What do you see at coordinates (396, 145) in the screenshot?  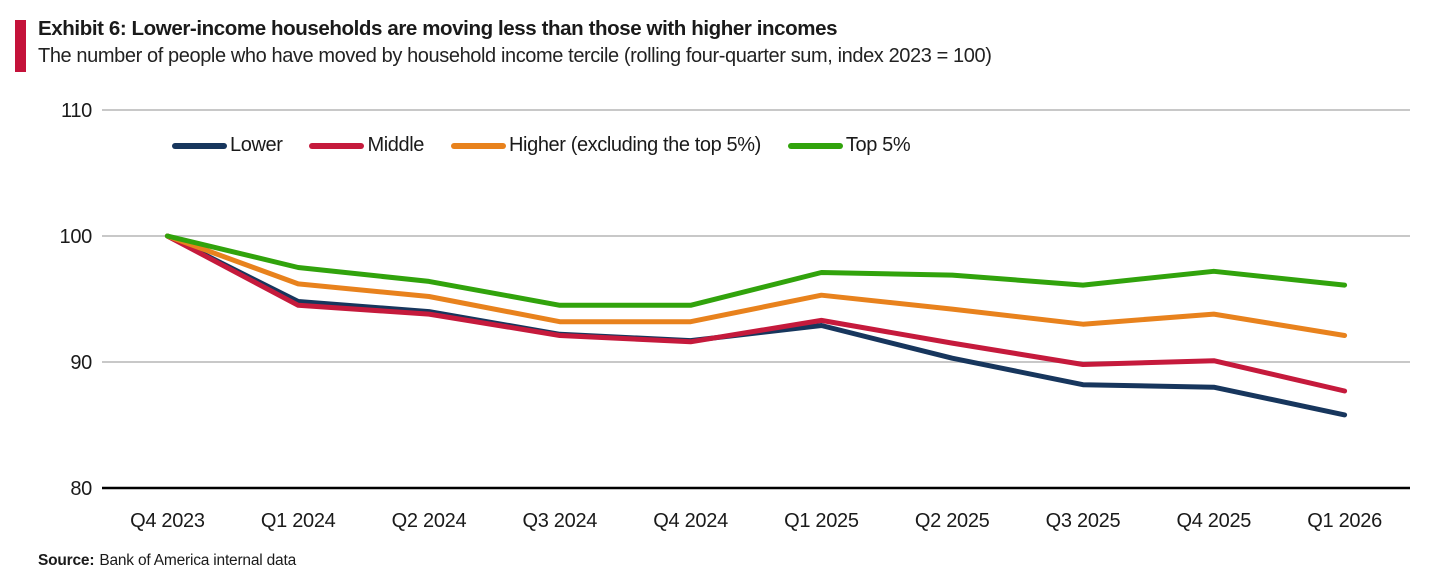 I see `legend-label: Middle` at bounding box center [396, 145].